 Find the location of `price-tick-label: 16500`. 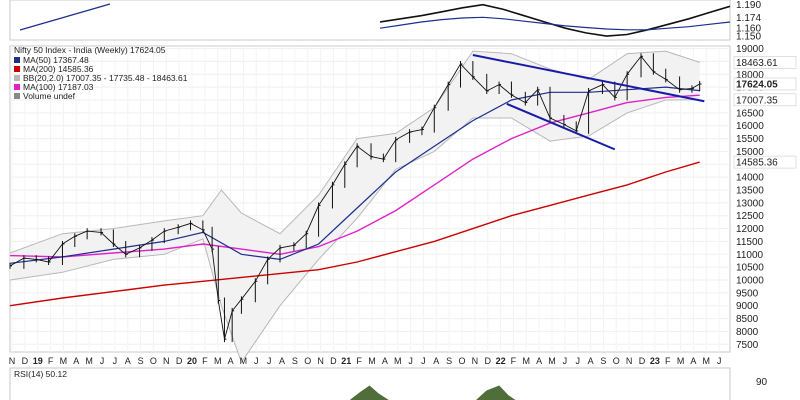

price-tick-label: 16500 is located at coordinates (750, 113).